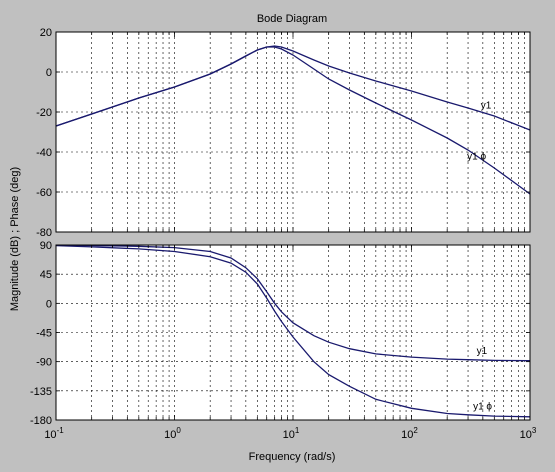 Image resolution: width=555 pixels, height=472 pixels. I want to click on y-tick-label: 45, so click(46, 275).